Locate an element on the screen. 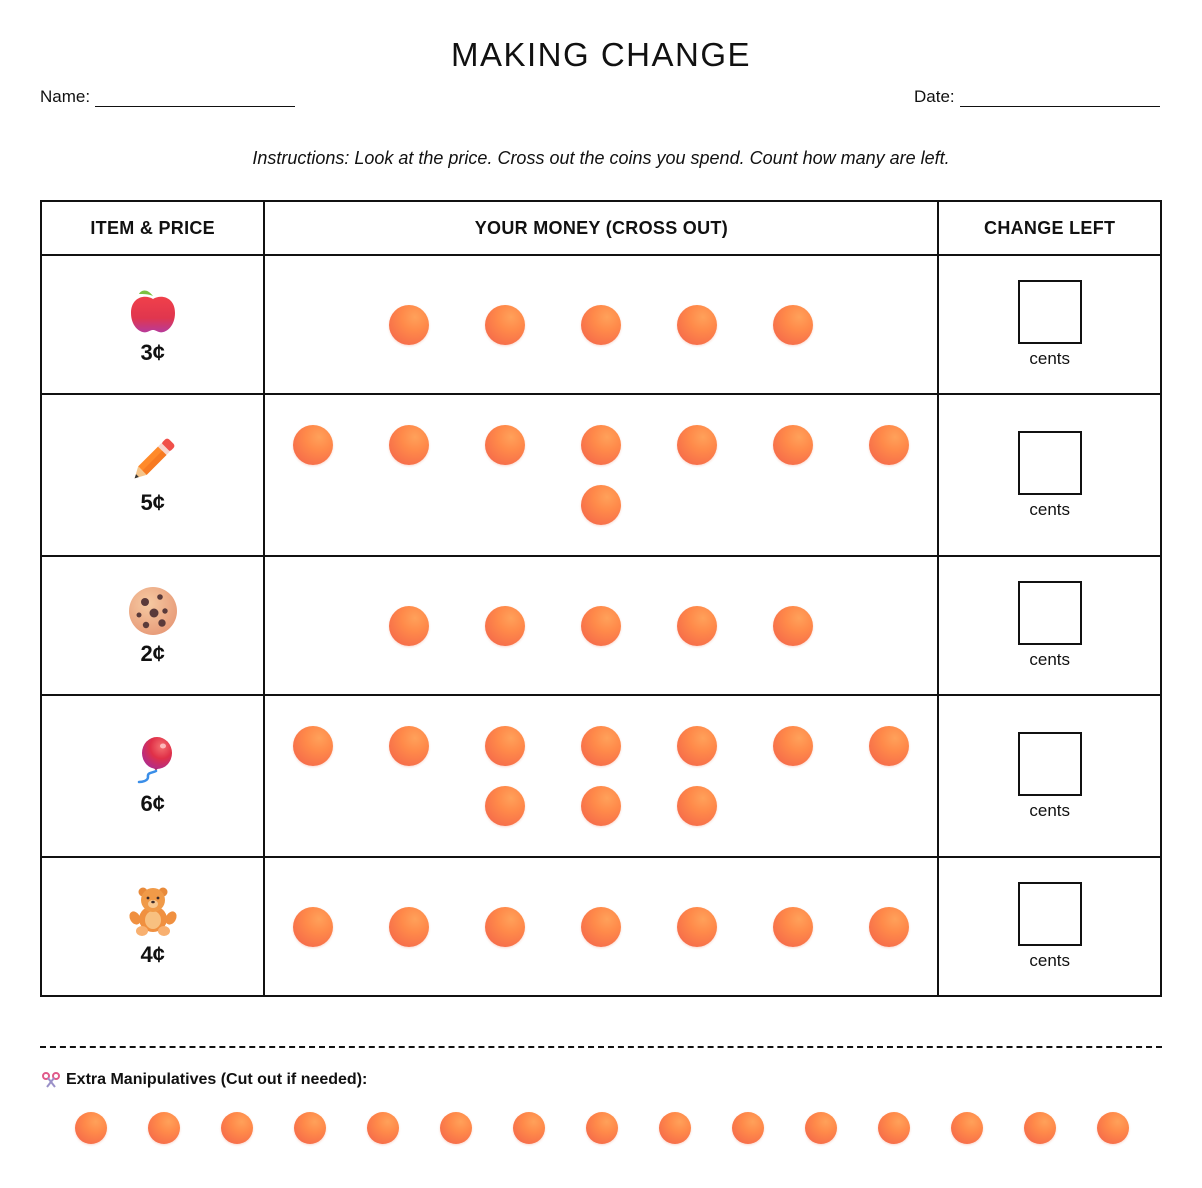 This screenshot has width=1202, height=1188. item-cell: 4¢ is located at coordinates (152, 926).